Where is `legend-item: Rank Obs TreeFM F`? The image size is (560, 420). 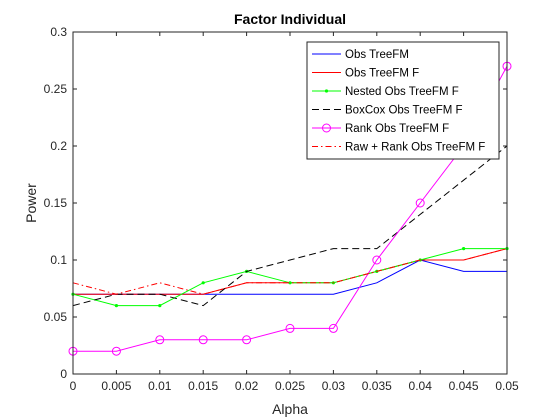
legend-item: Rank Obs TreeFM F is located at coordinates (380, 129).